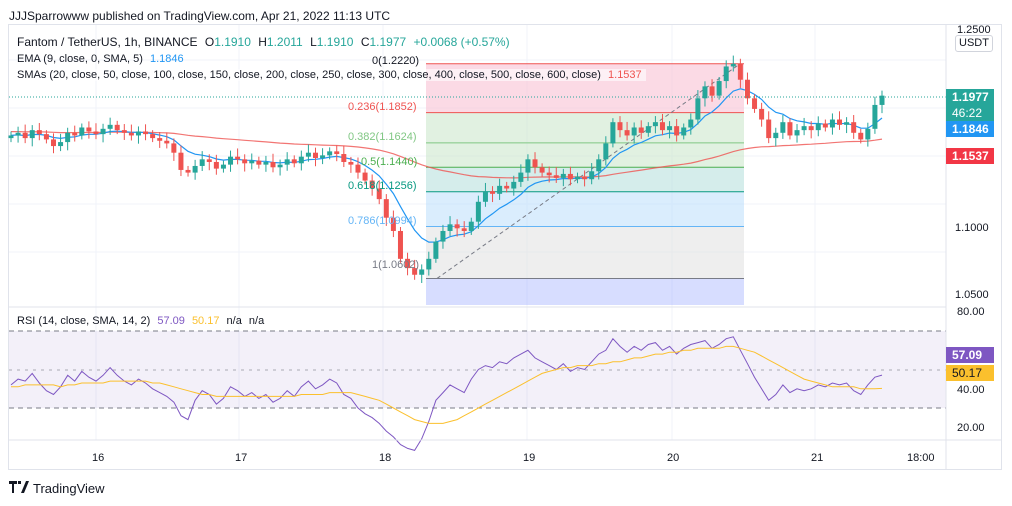 The height and width of the screenshot is (506, 1012). Describe the element at coordinates (256, 321) in the screenshot. I see `rsi-na-2: n/a` at that location.